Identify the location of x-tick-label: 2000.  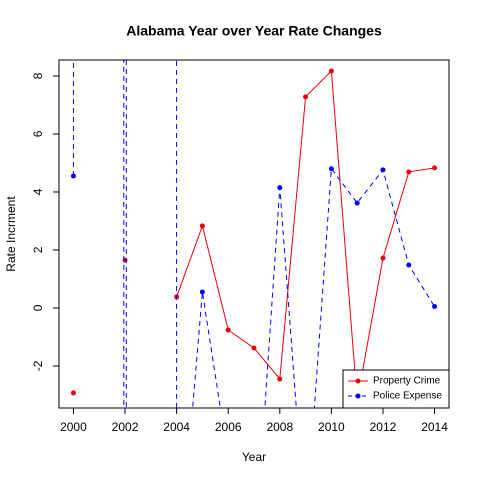
(73, 427).